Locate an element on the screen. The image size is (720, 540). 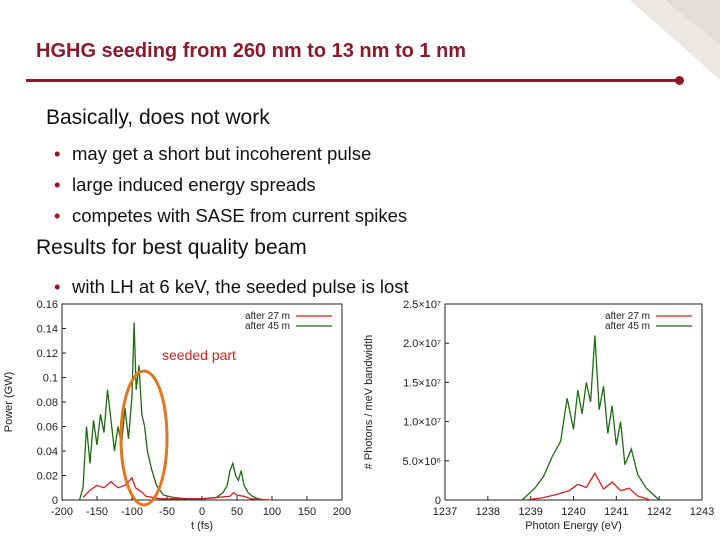
y-tick-label: 0.16 is located at coordinates (47, 305).